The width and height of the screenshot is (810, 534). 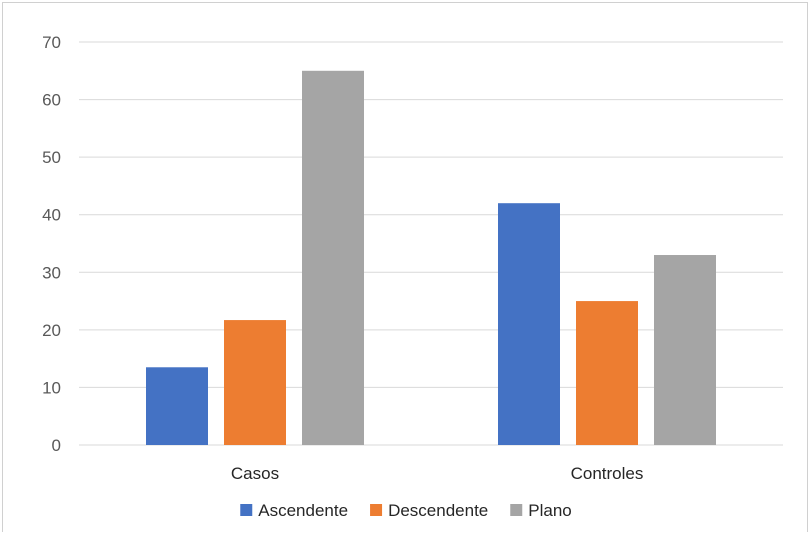 What do you see at coordinates (51, 100) in the screenshot?
I see `y-tick-label: 60` at bounding box center [51, 100].